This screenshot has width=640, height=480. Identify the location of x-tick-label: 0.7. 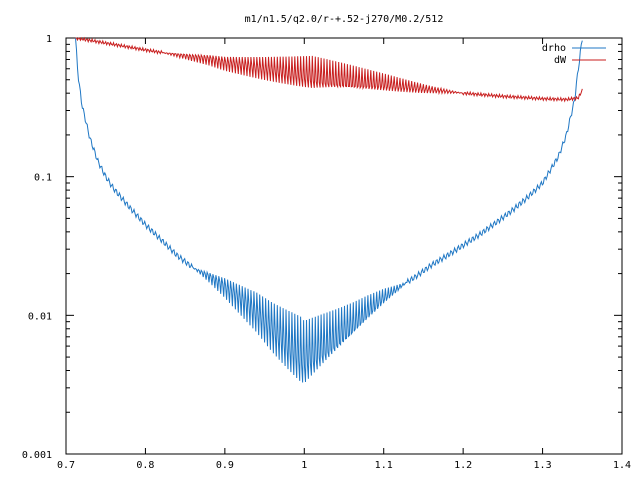
(66, 465).